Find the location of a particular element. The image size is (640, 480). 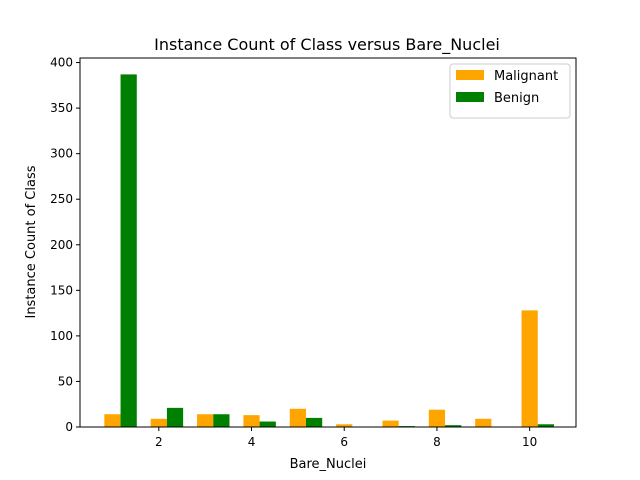

x-tick-label: 4 is located at coordinates (252, 442).